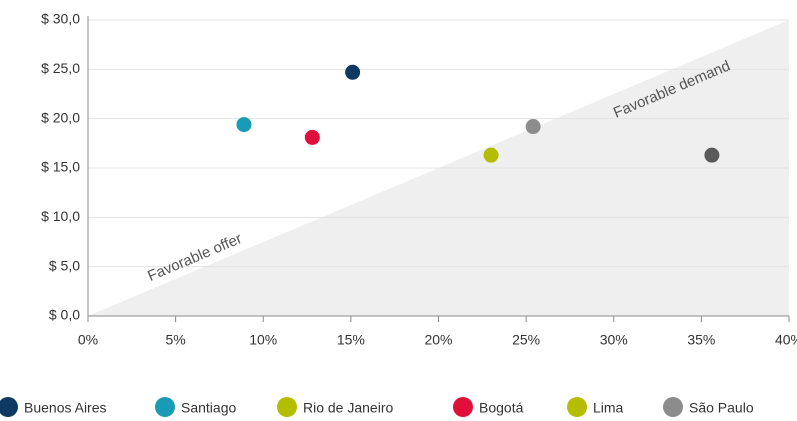  I want to click on x-tick-label: 35%, so click(701, 340).